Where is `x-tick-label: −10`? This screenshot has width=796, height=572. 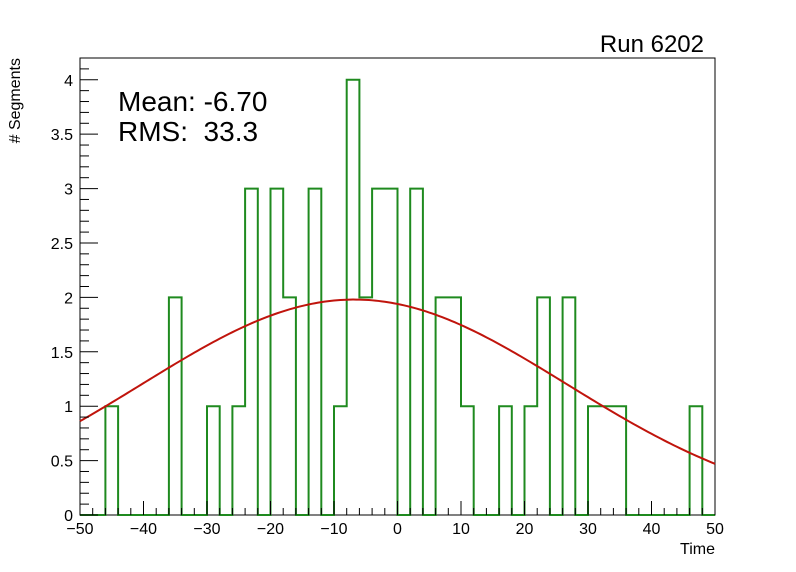 x-tick-label: −10 is located at coordinates (333, 529).